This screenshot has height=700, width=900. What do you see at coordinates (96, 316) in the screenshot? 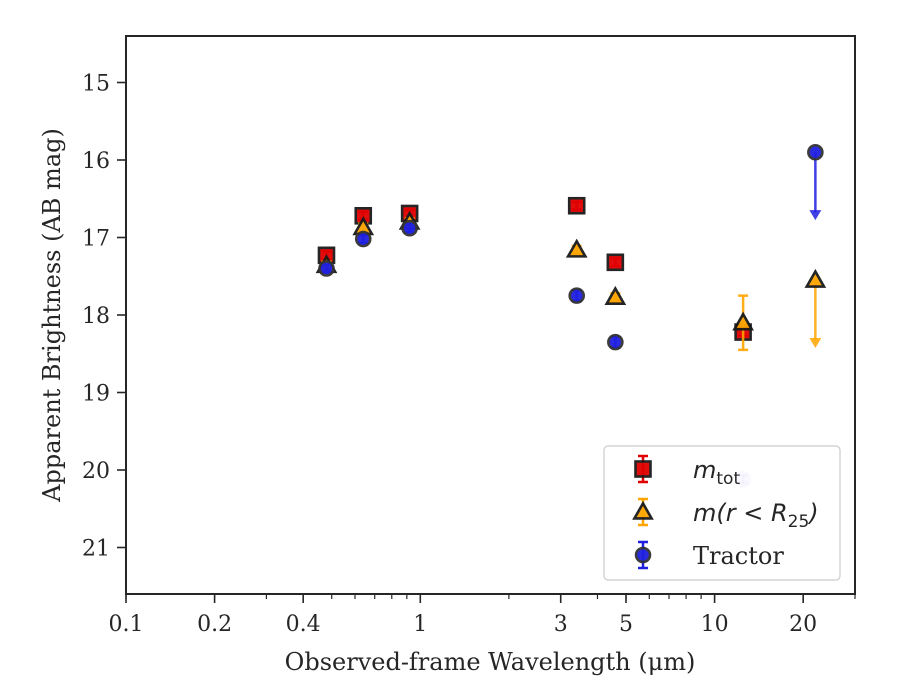
I see `y-tick-label-3: 18` at bounding box center [96, 316].